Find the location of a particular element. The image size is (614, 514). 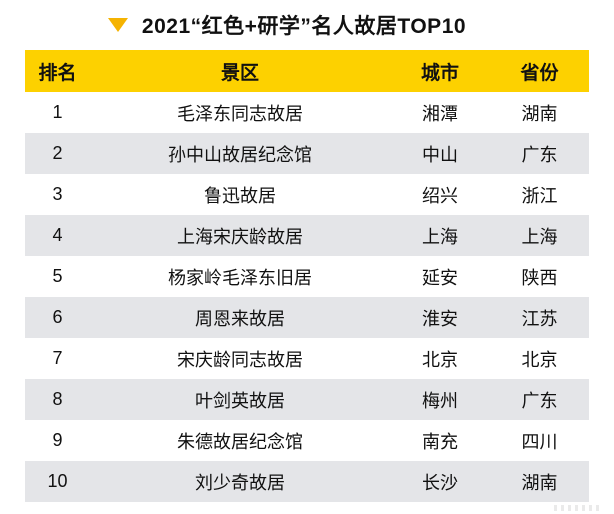

table-header-row: 排名 景区 城市 省份 is located at coordinates (307, 71).